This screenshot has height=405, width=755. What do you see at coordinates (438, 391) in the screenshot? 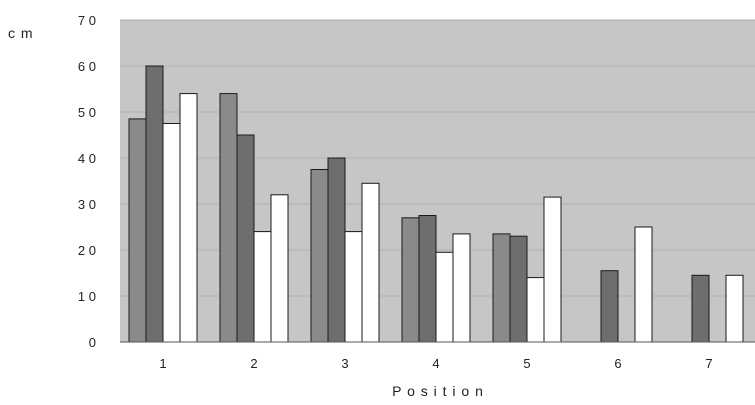
I see `x-axis-label: P o s i t i o n` at bounding box center [438, 391].